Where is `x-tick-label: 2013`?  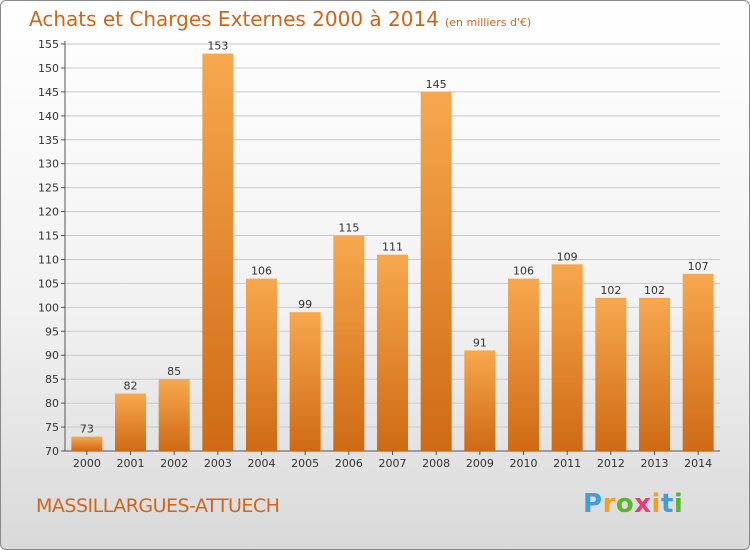
x-tick-label: 2013 is located at coordinates (655, 463).